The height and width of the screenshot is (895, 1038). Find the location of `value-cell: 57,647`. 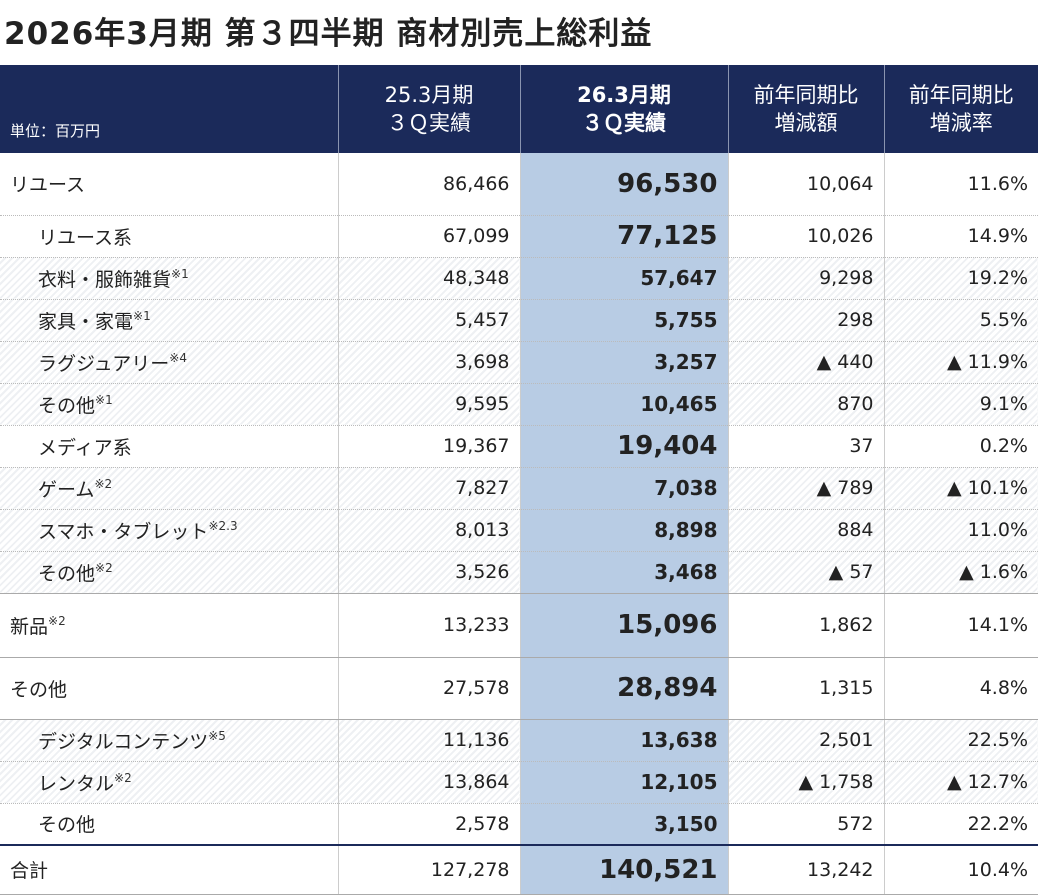

value-cell: 57,647 is located at coordinates (623, 278).